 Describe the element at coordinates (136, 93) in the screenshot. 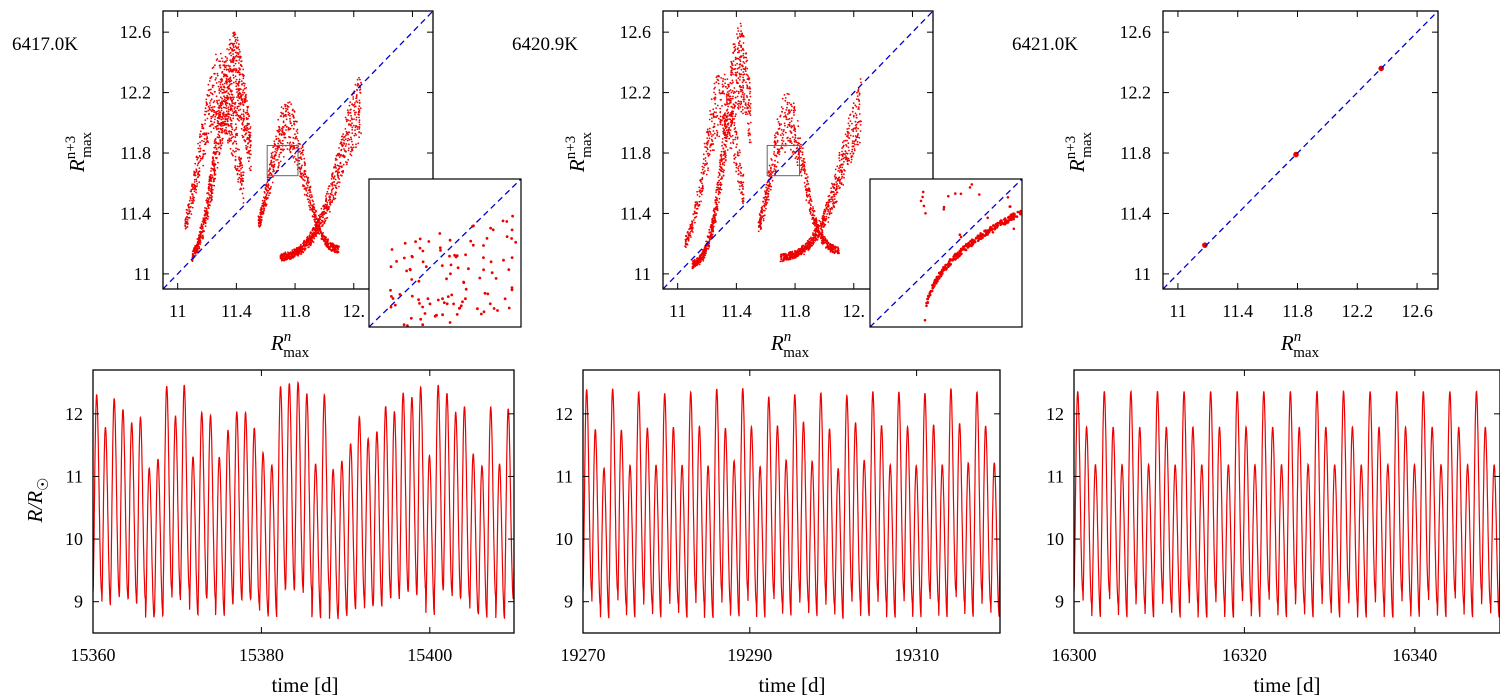

I see `ytick-label: 12.2` at that location.